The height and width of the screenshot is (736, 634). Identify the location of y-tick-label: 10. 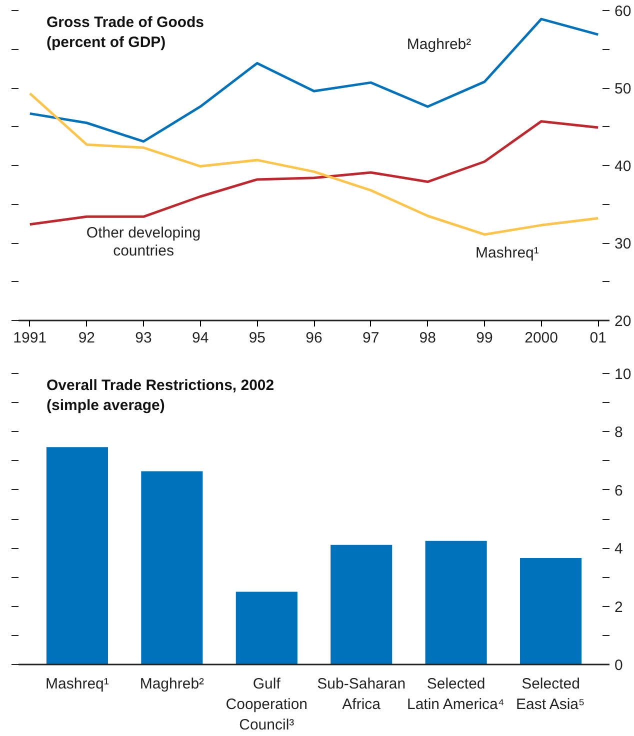
(623, 374).